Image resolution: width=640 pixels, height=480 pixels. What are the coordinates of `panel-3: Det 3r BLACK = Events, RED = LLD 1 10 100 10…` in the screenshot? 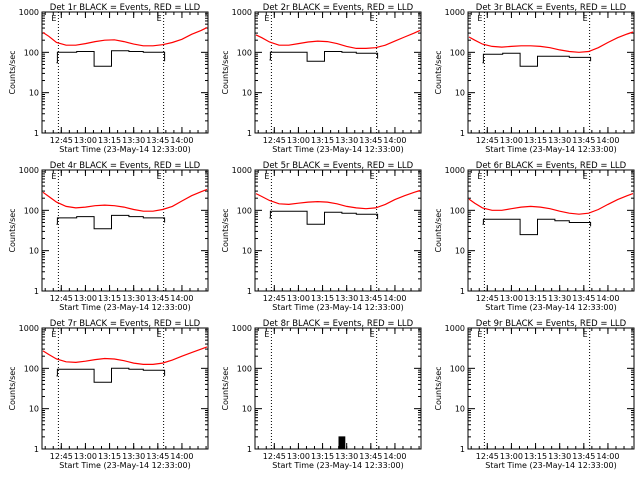 It's located at (534, 78).